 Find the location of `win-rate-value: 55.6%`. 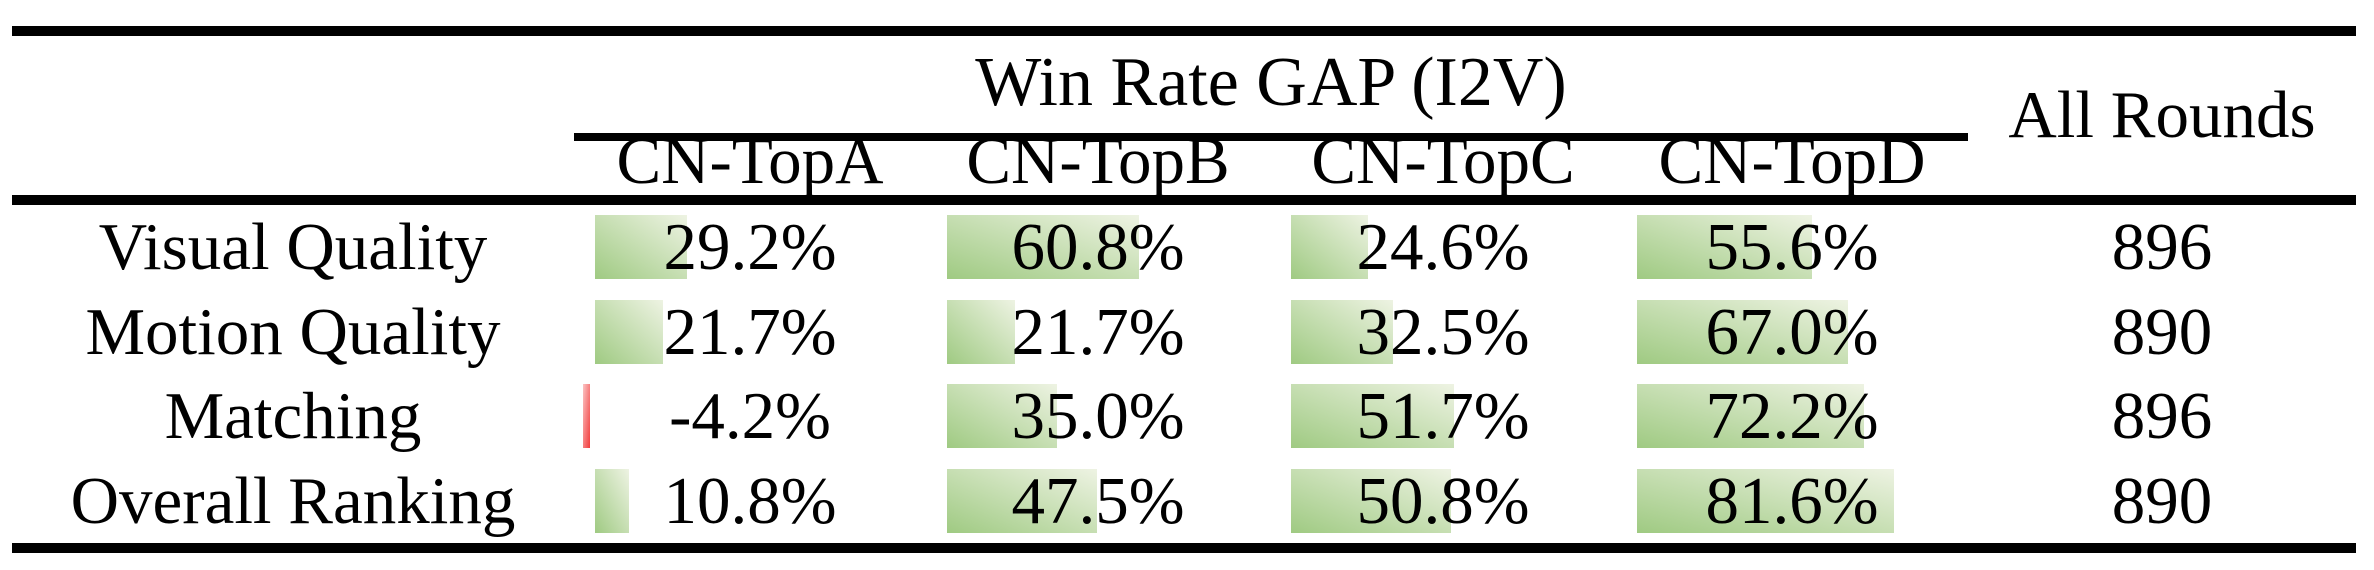

win-rate-value: 55.6% is located at coordinates (1792, 246).